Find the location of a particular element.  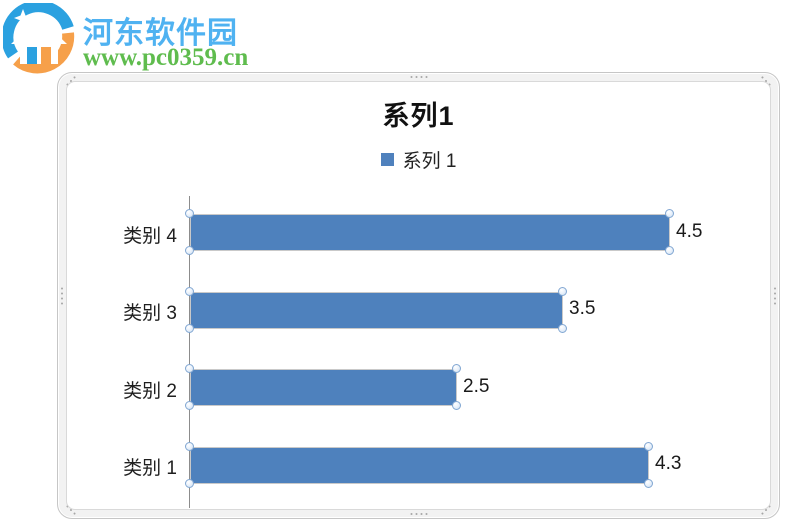

legend: 系列 1 is located at coordinates (418, 159).